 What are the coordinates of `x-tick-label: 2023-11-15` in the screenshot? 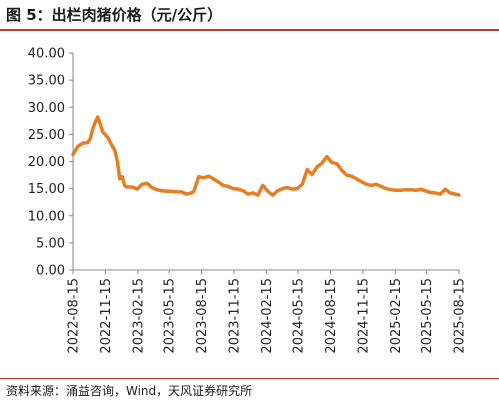 It's located at (234, 316).